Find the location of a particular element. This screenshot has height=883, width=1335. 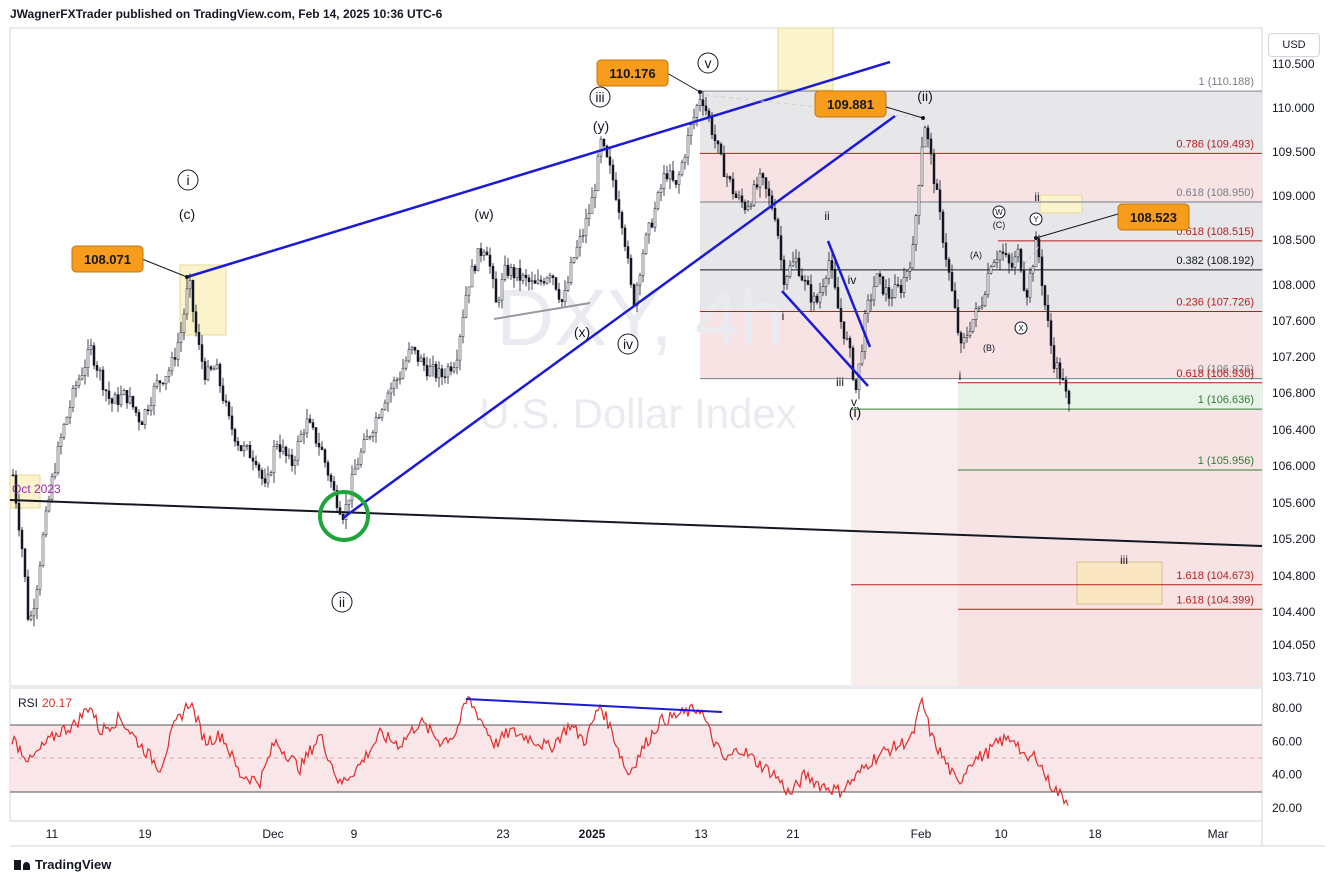

upper-wedge-line is located at coordinates (538, 169).